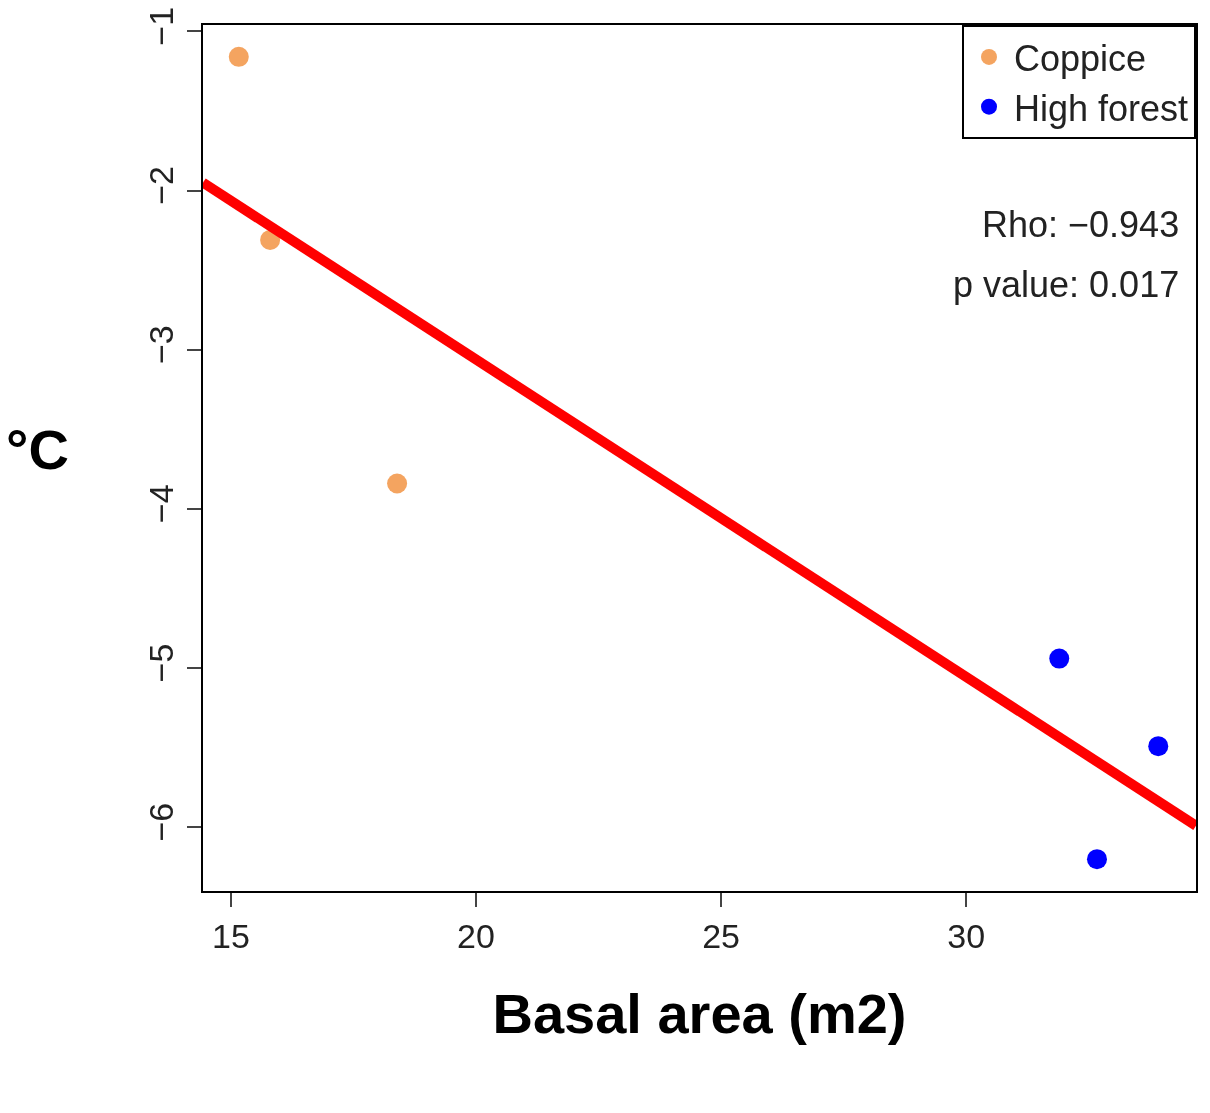 This screenshot has width=1210, height=1113. What do you see at coordinates (1080, 58) in the screenshot?
I see `legend-label: Coppice` at bounding box center [1080, 58].